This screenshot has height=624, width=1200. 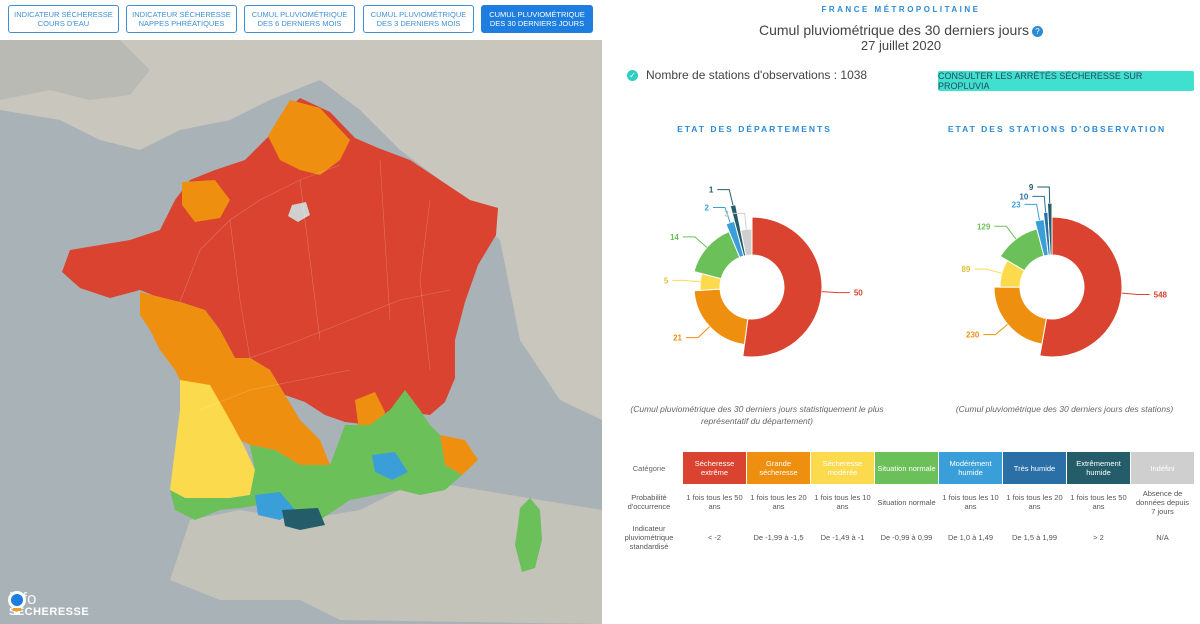 What do you see at coordinates (842, 468) in the screenshot?
I see `legend-cat-moderee: Sécheresse modérée` at bounding box center [842, 468].